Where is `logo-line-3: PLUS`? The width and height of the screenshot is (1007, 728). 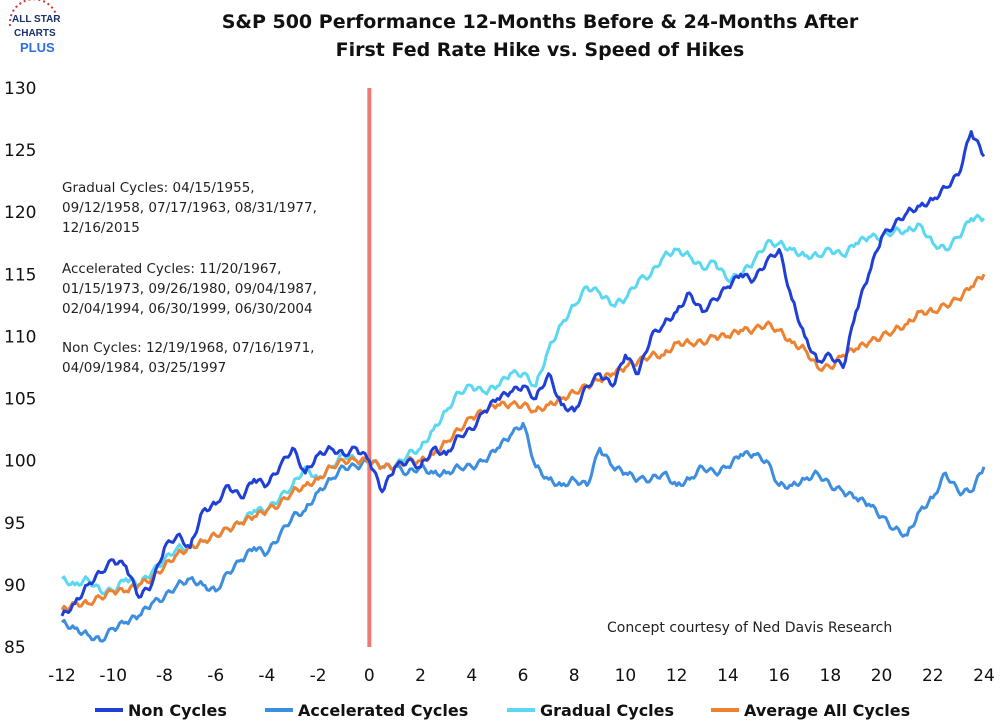 logo-line-3: PLUS is located at coordinates (37, 47).